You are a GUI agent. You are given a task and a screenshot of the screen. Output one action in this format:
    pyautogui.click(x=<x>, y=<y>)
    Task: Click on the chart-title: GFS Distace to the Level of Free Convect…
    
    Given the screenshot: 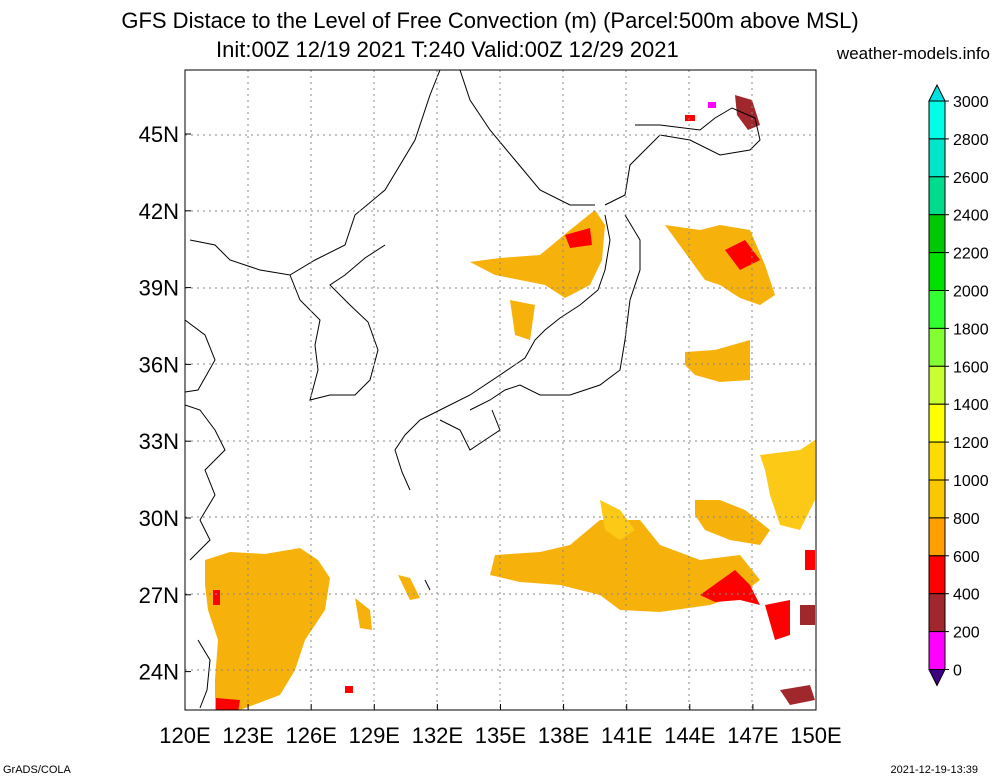 What is the action you would take?
    pyautogui.click(x=490, y=20)
    